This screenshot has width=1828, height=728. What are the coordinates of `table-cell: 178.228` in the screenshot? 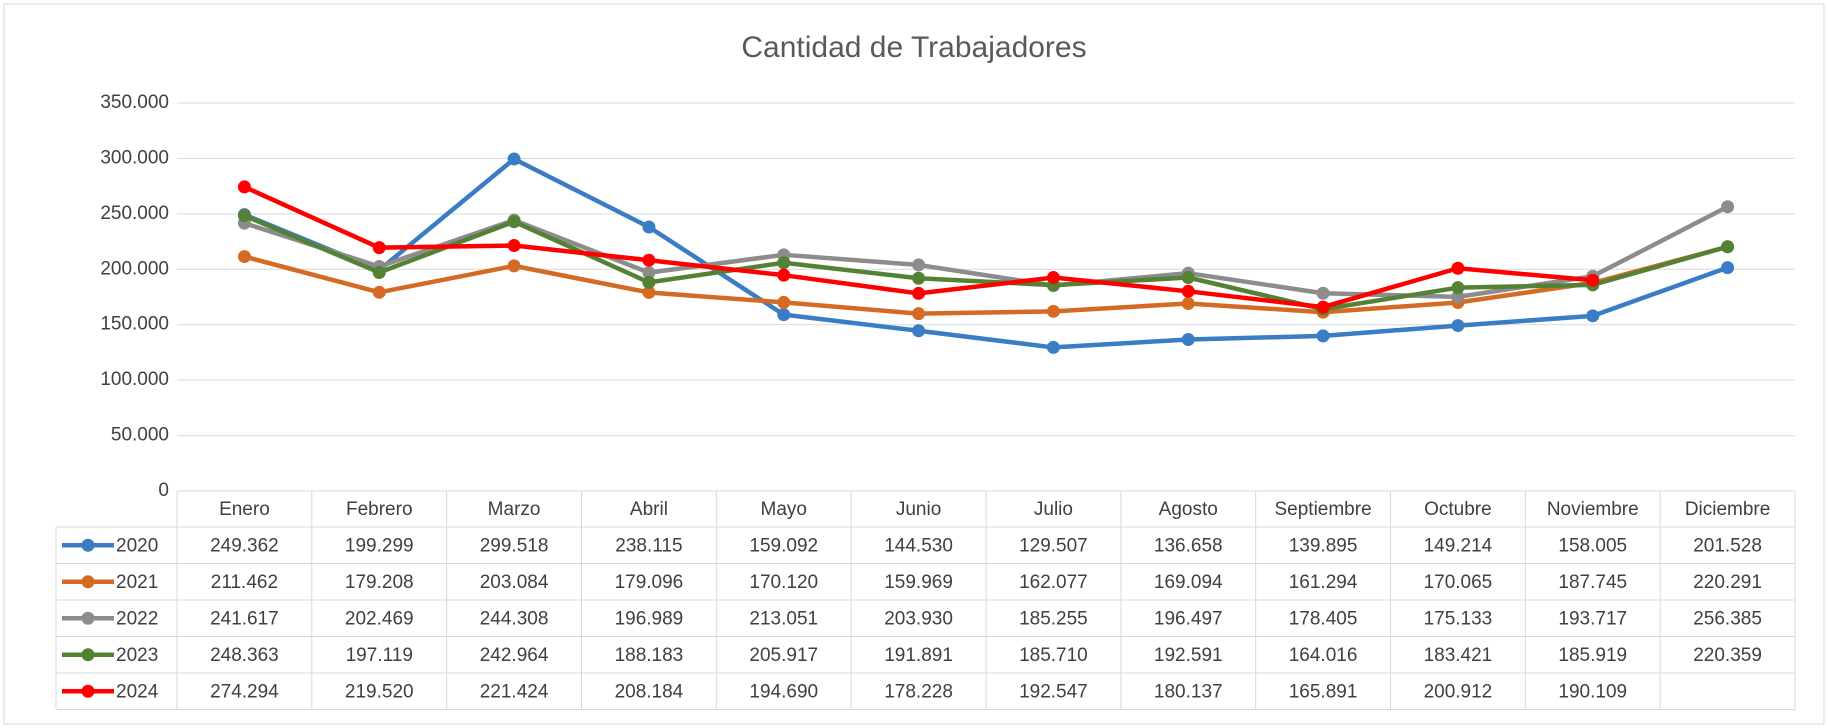 It's located at (918, 691).